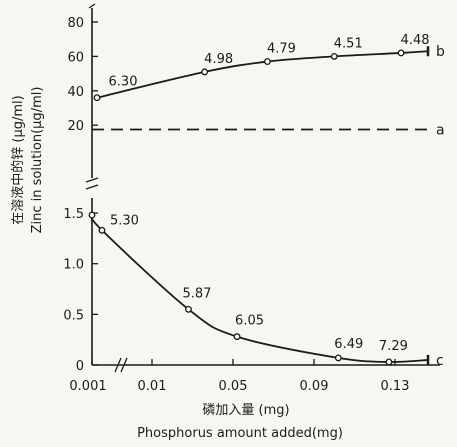  What do you see at coordinates (73, 214) in the screenshot?
I see `y-tick-label-lower: 1.5` at bounding box center [73, 214].